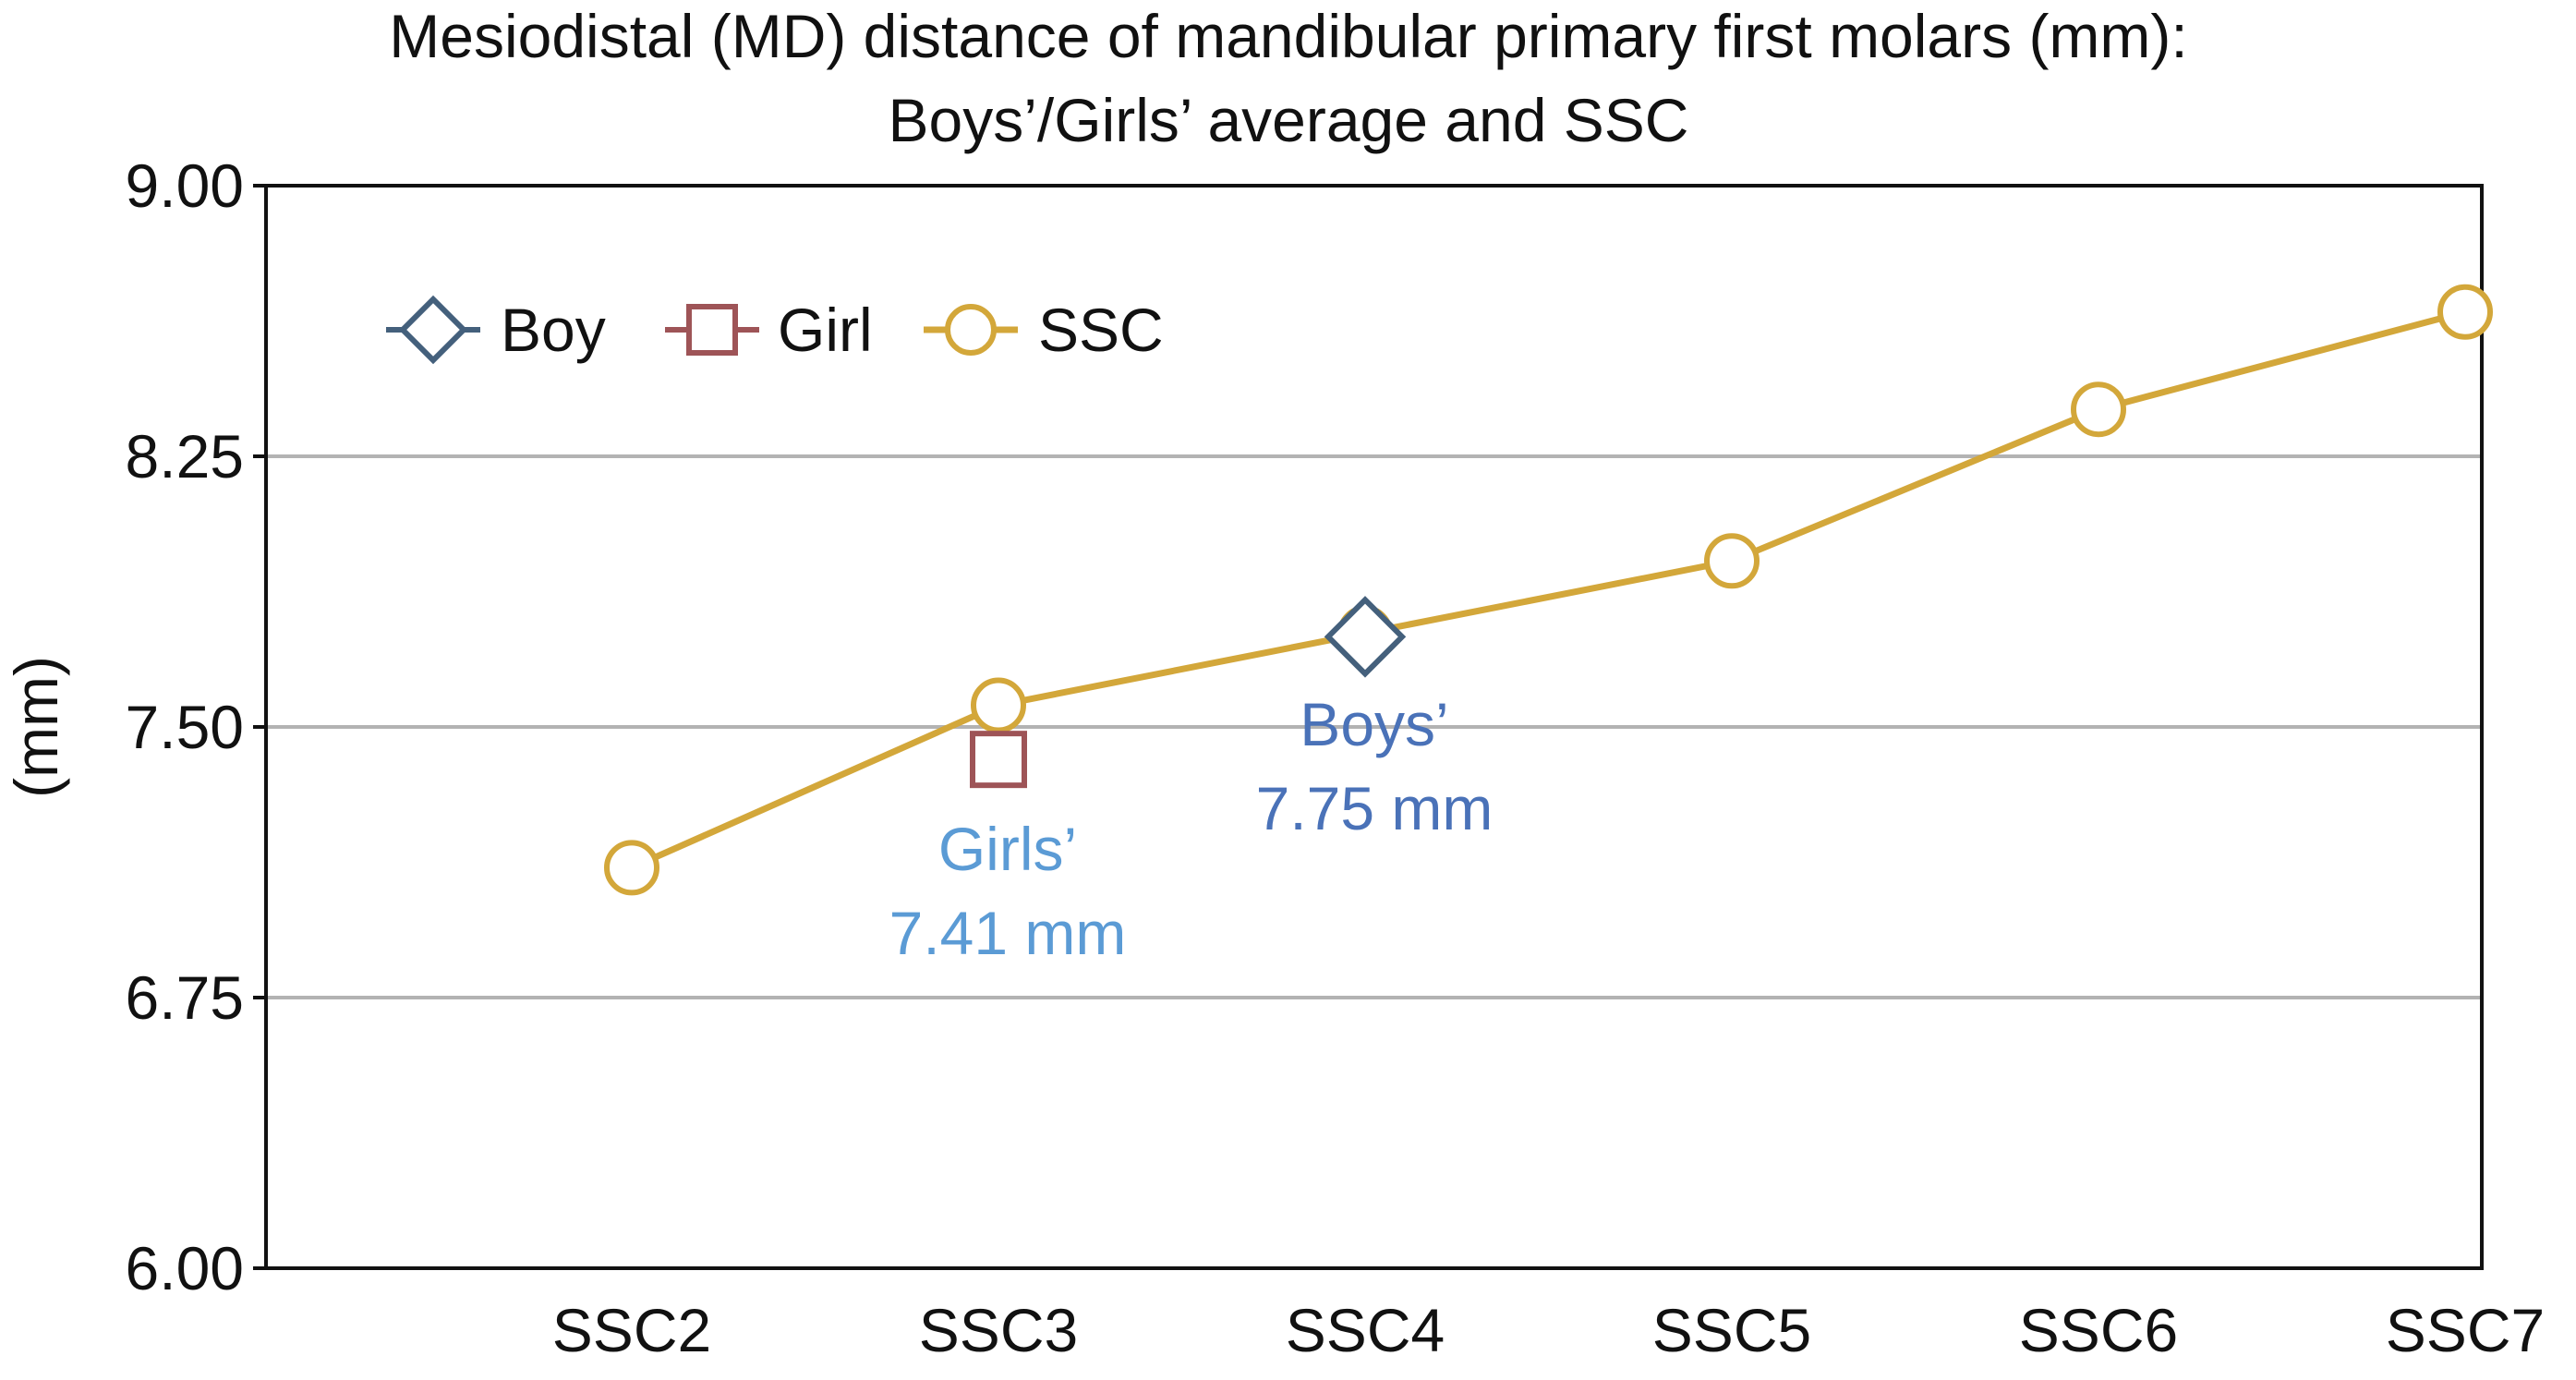 Image resolution: width=2576 pixels, height=1380 pixels. Describe the element at coordinates (1365, 1330) in the screenshot. I see `x-tick-label: SSC4` at that location.